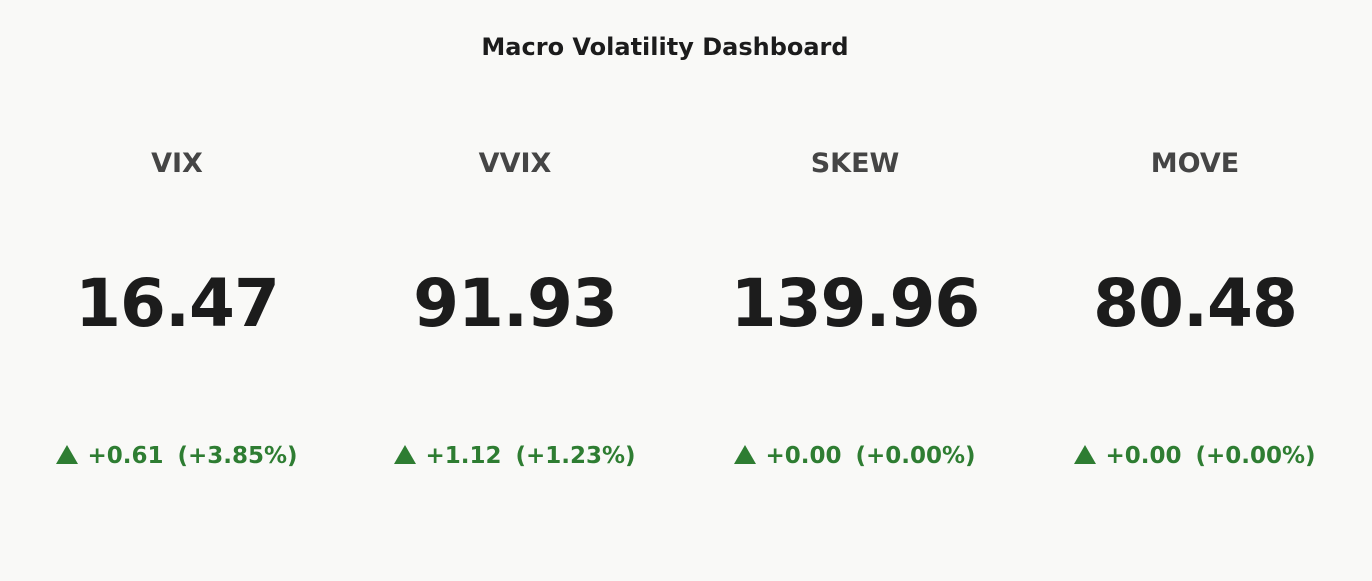 The width and height of the screenshot is (1372, 581). I want to click on change-pct: (+1.23%), so click(575, 456).